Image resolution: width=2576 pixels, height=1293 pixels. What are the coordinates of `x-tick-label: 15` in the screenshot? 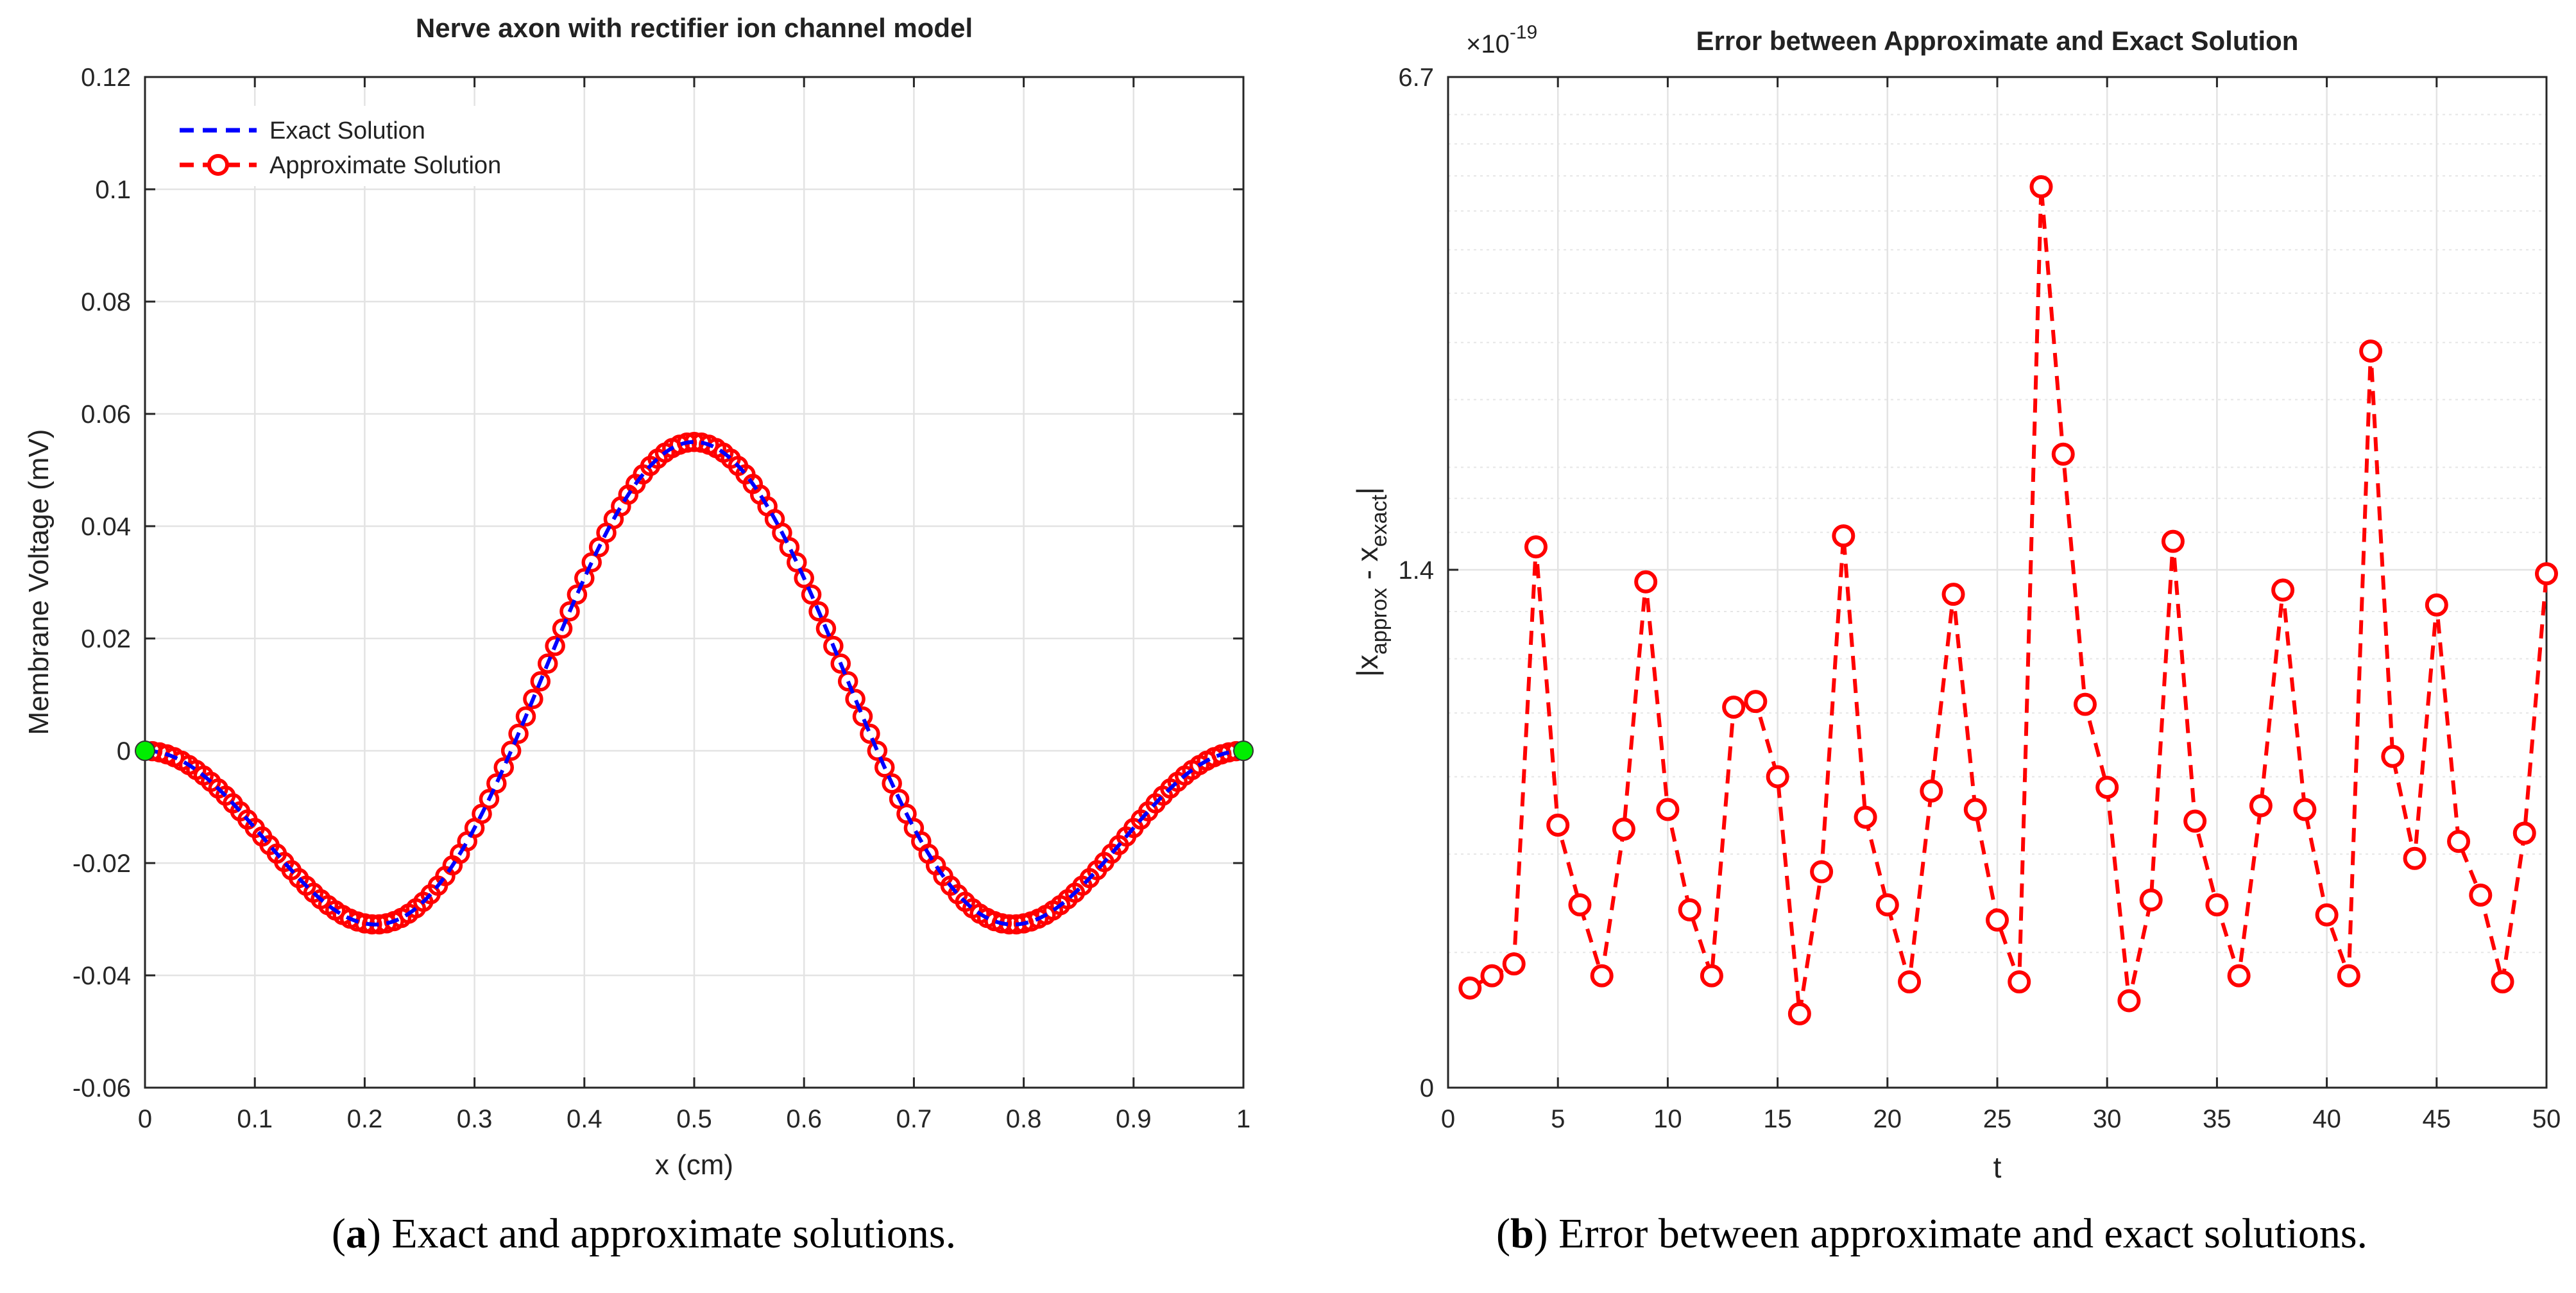 It's located at (1777, 1119).